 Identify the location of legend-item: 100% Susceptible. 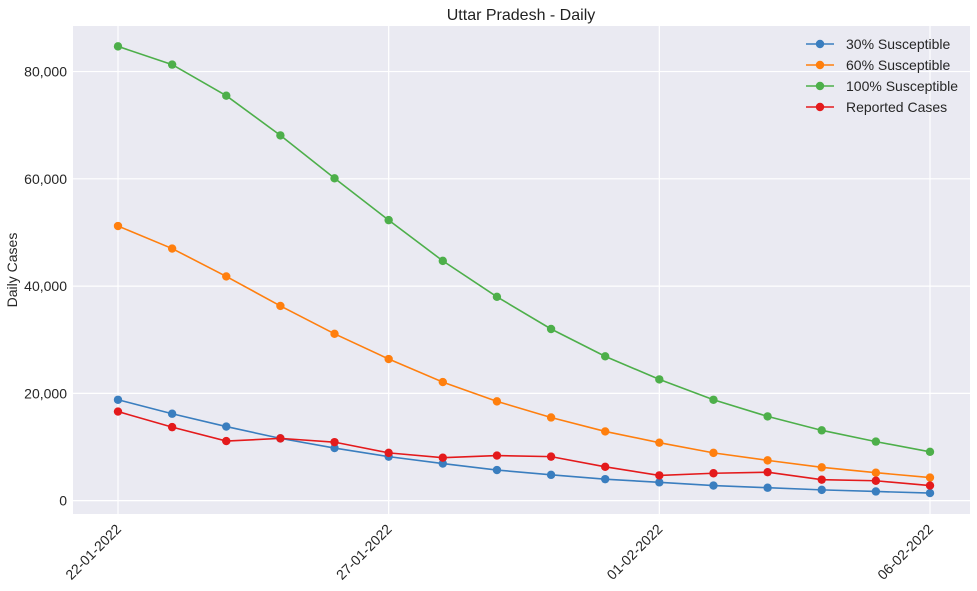
(882, 86).